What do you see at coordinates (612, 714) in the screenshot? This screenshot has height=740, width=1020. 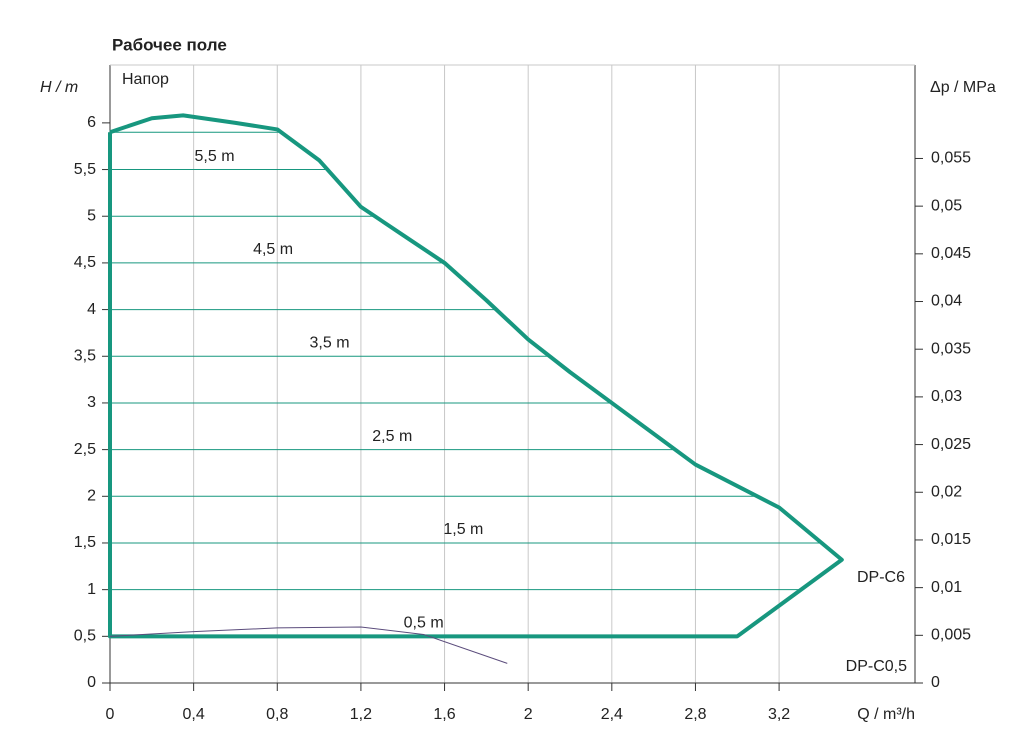 I see `x-tick-label: 2,4` at bounding box center [612, 714].